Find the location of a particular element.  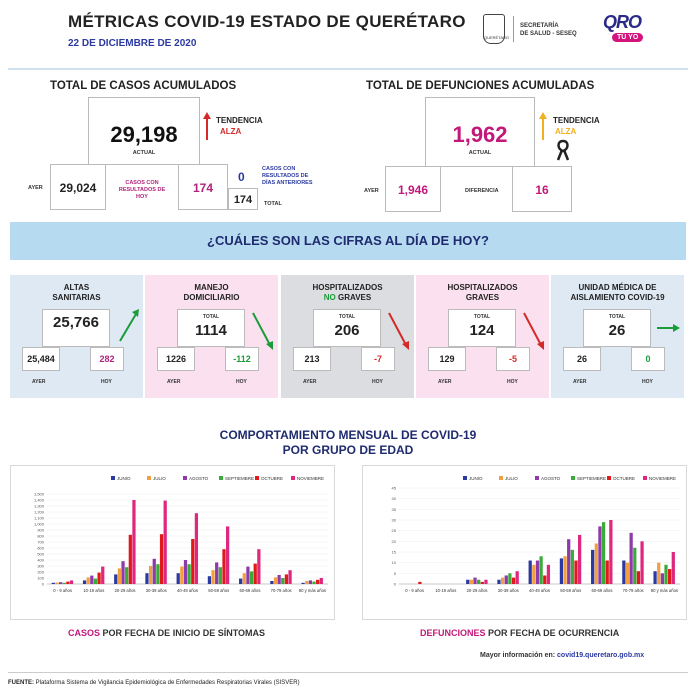

page-title: MÉTRICAS COVID-19 ESTADO DE QUERÉTARO is located at coordinates (267, 21).